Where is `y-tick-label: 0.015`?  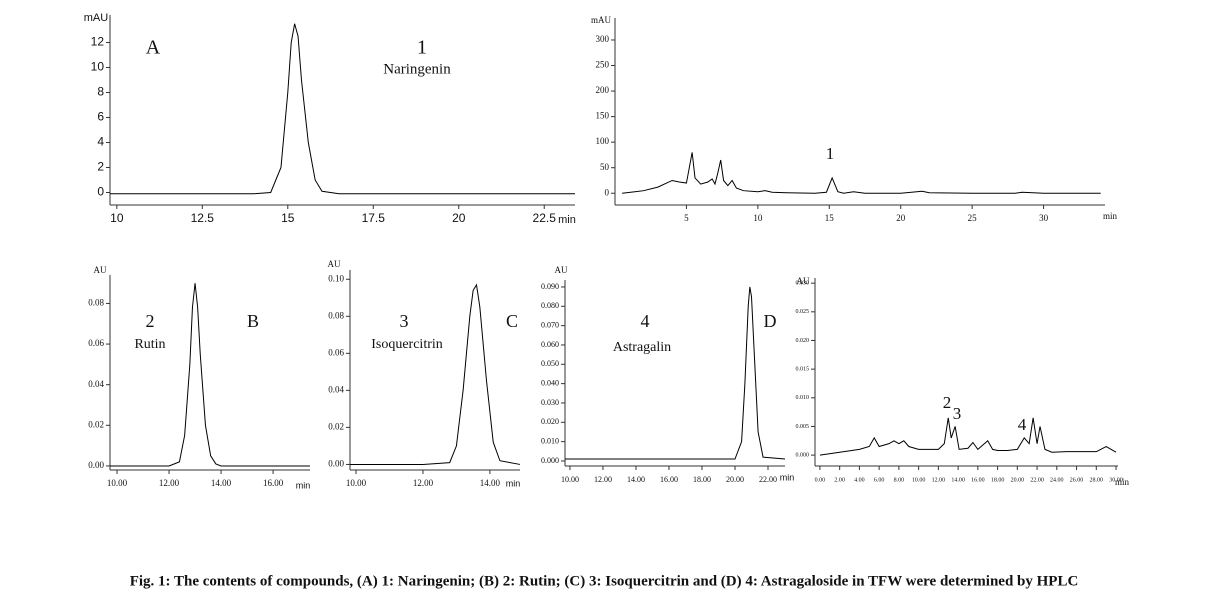 y-tick-label: 0.015 is located at coordinates (803, 370).